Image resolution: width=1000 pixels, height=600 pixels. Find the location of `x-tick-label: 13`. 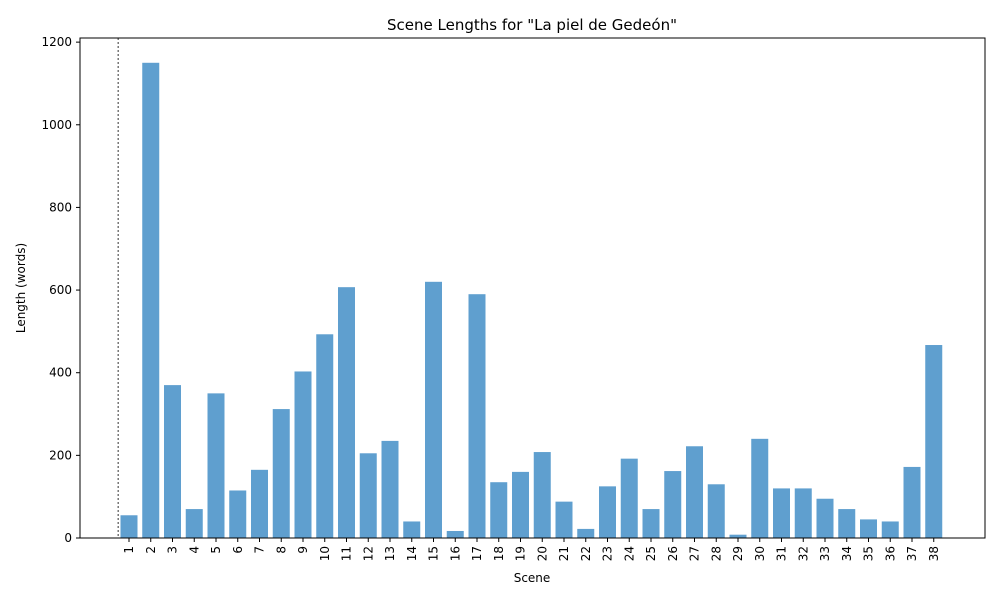

x-tick-label: 13 is located at coordinates (390, 553).